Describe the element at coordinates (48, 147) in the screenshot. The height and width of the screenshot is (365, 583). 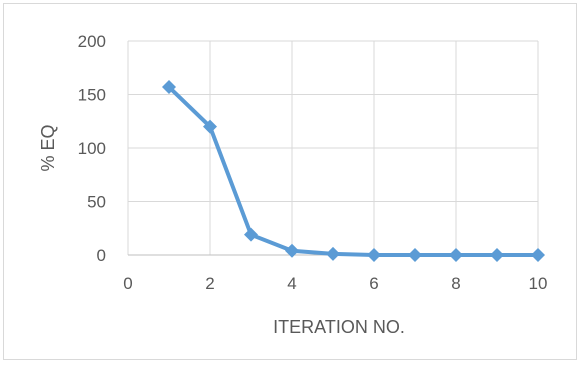
I see `y-axis-title: % EQ` at that location.